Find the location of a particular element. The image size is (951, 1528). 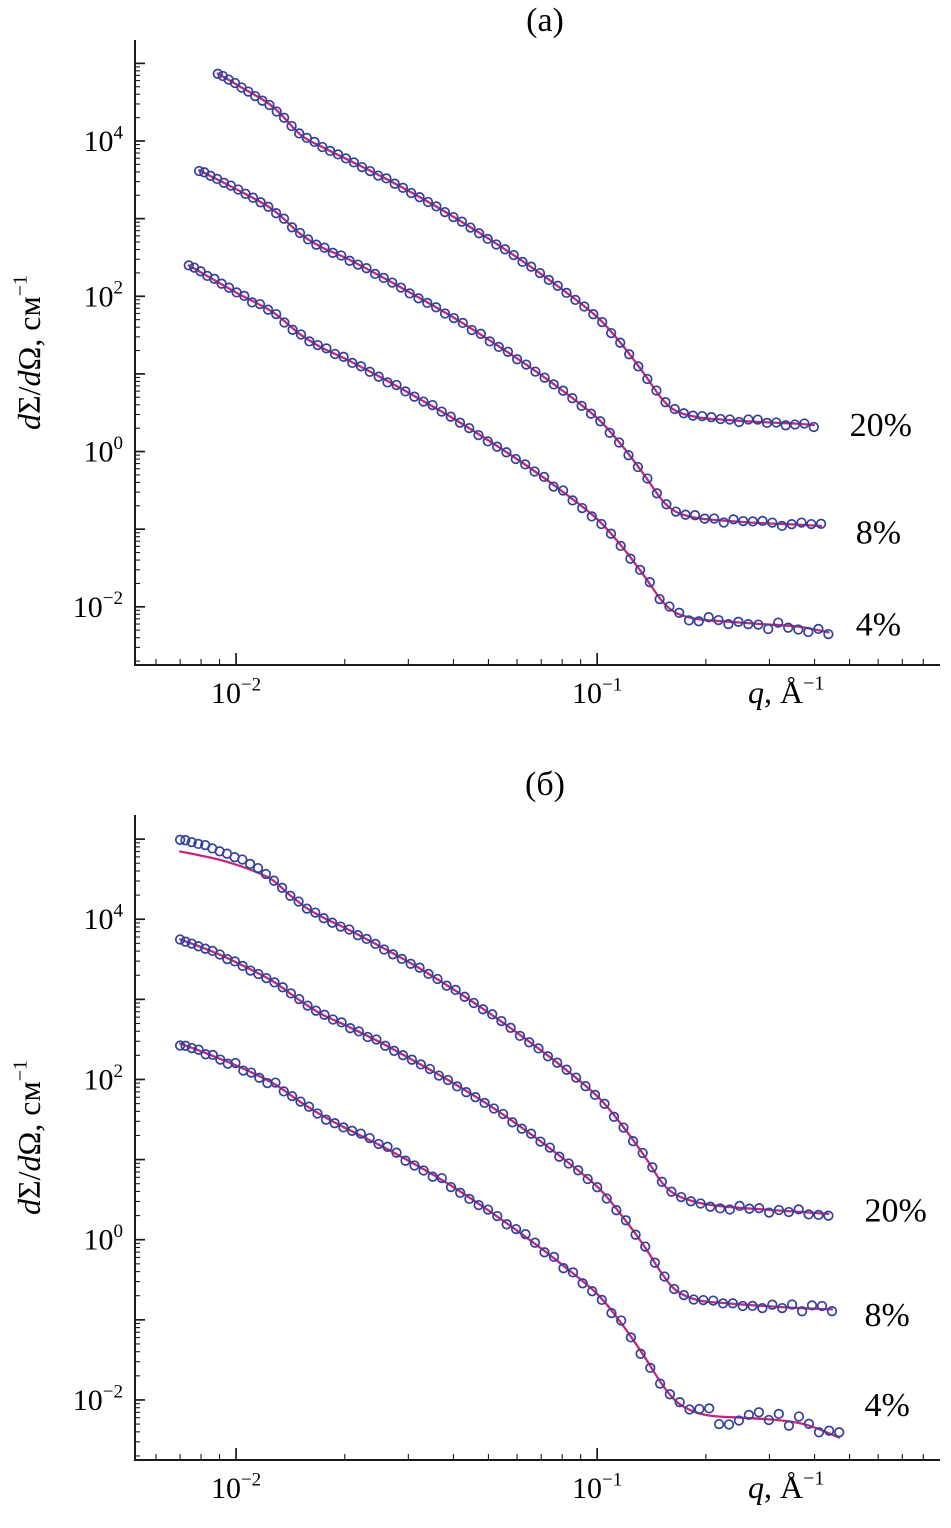

y-tick-label: 10⁴ is located at coordinates (104, 140).